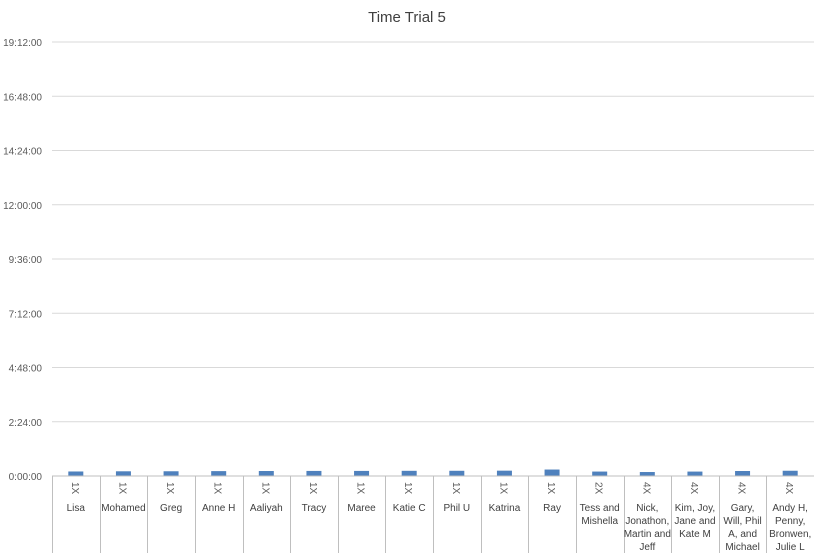  What do you see at coordinates (598, 488) in the screenshot?
I see `group-tick-label: 2X` at bounding box center [598, 488].